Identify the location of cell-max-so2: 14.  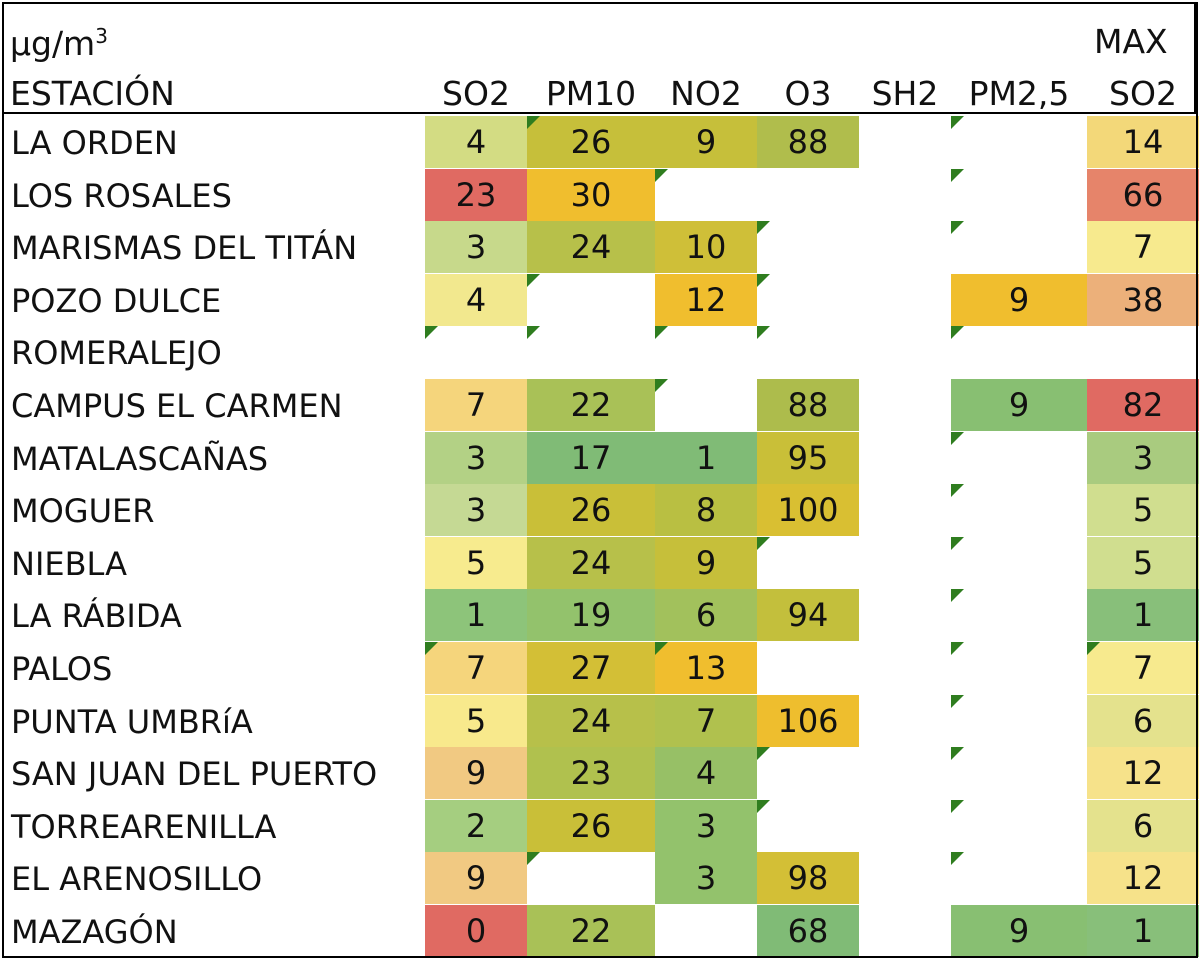
(1143, 142).